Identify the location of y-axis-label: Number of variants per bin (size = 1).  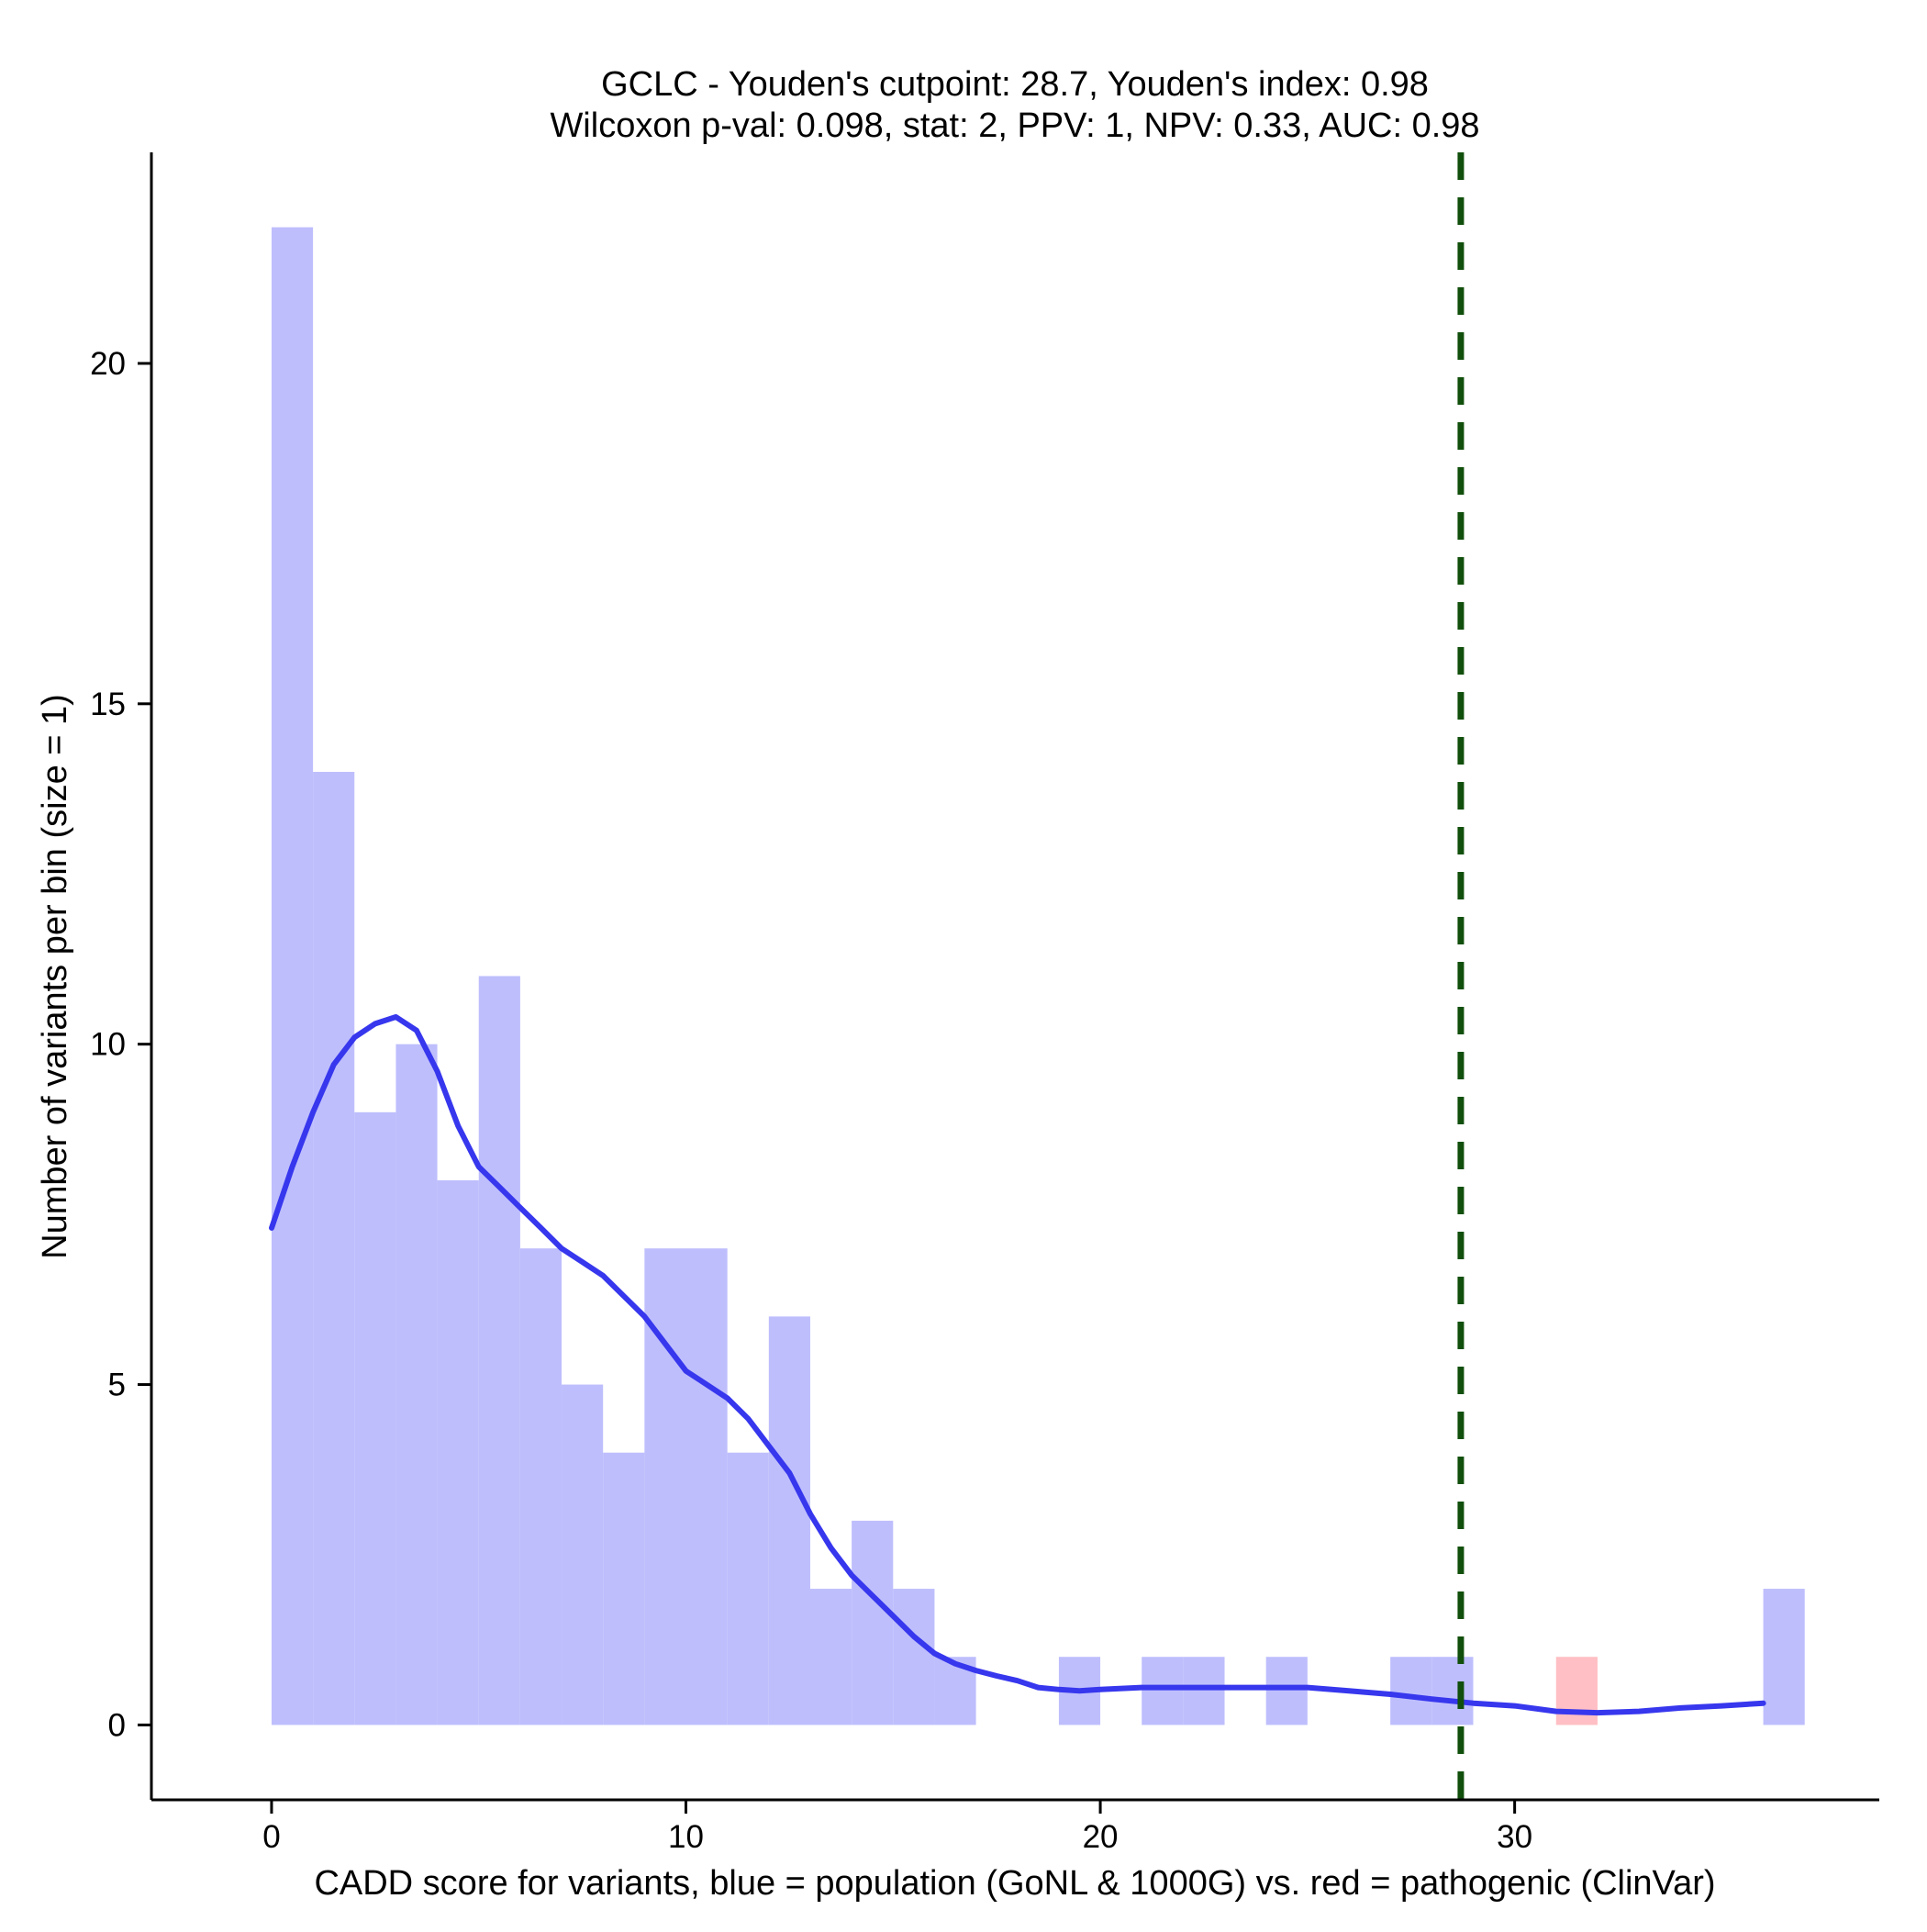
(55, 977).